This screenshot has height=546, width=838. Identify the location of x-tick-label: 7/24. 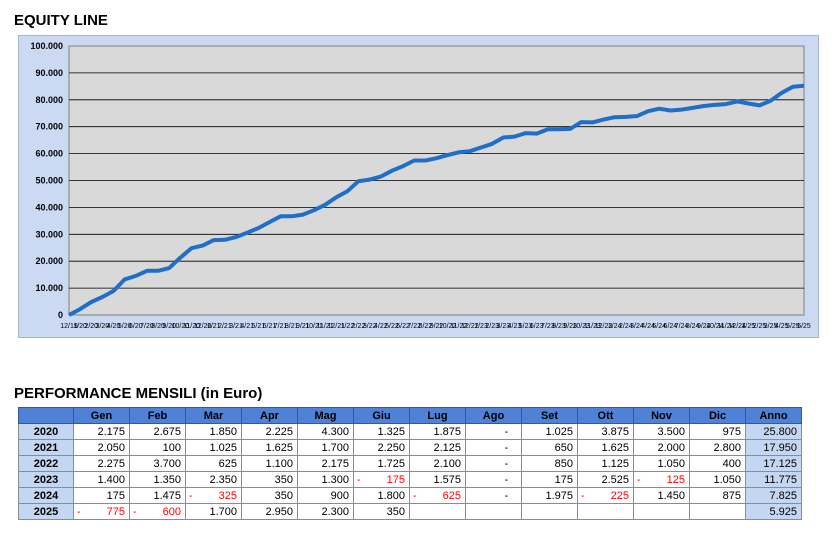
(682, 326).